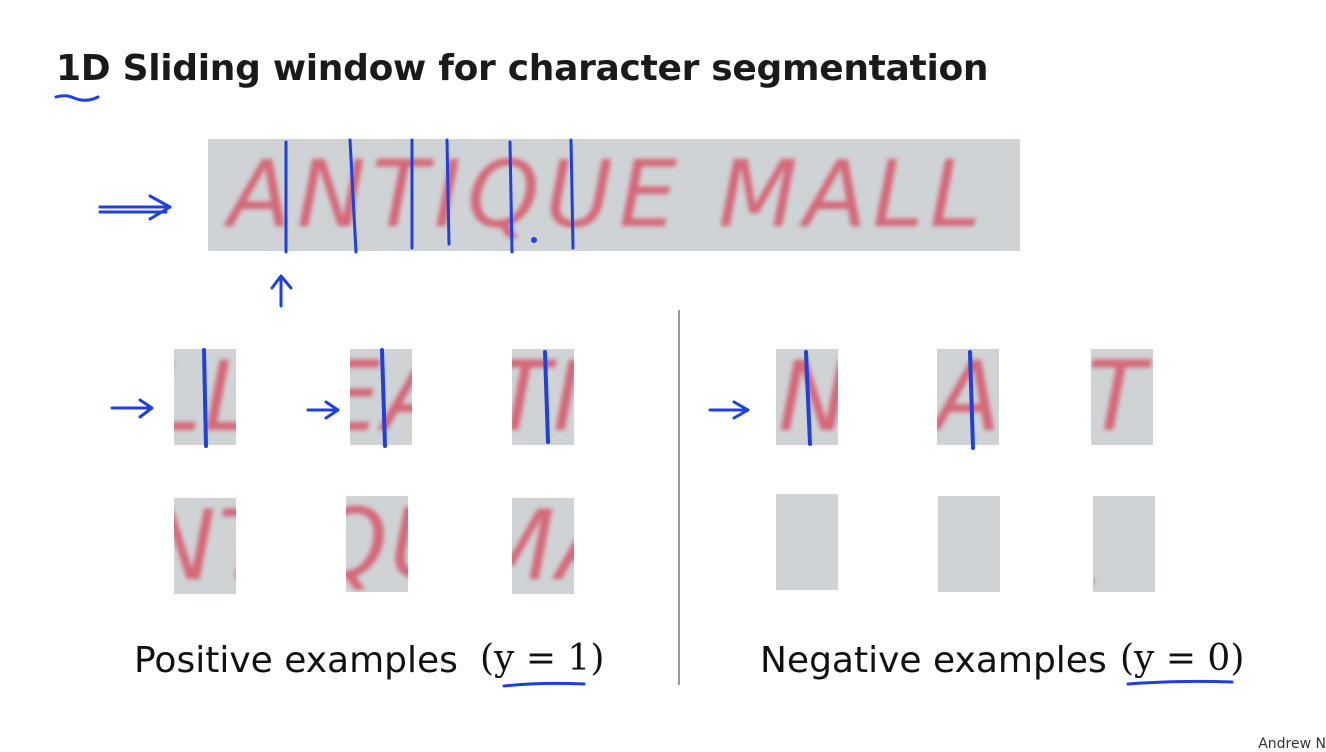 This screenshot has height=752, width=1326. What do you see at coordinates (933, 660) in the screenshot?
I see `negative-examples-label: Negative examples` at bounding box center [933, 660].